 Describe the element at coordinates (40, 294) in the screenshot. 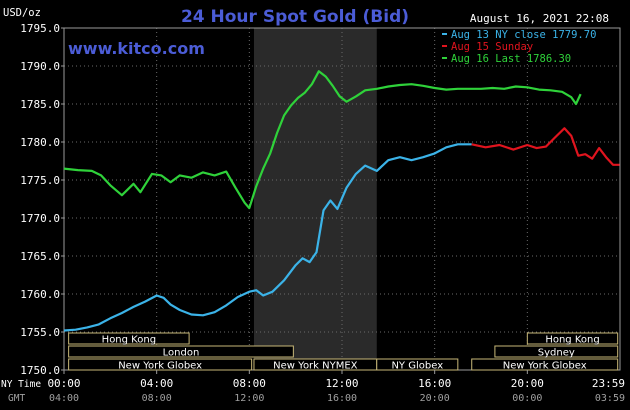

I see `y-tick-label: 1760.0` at that location.